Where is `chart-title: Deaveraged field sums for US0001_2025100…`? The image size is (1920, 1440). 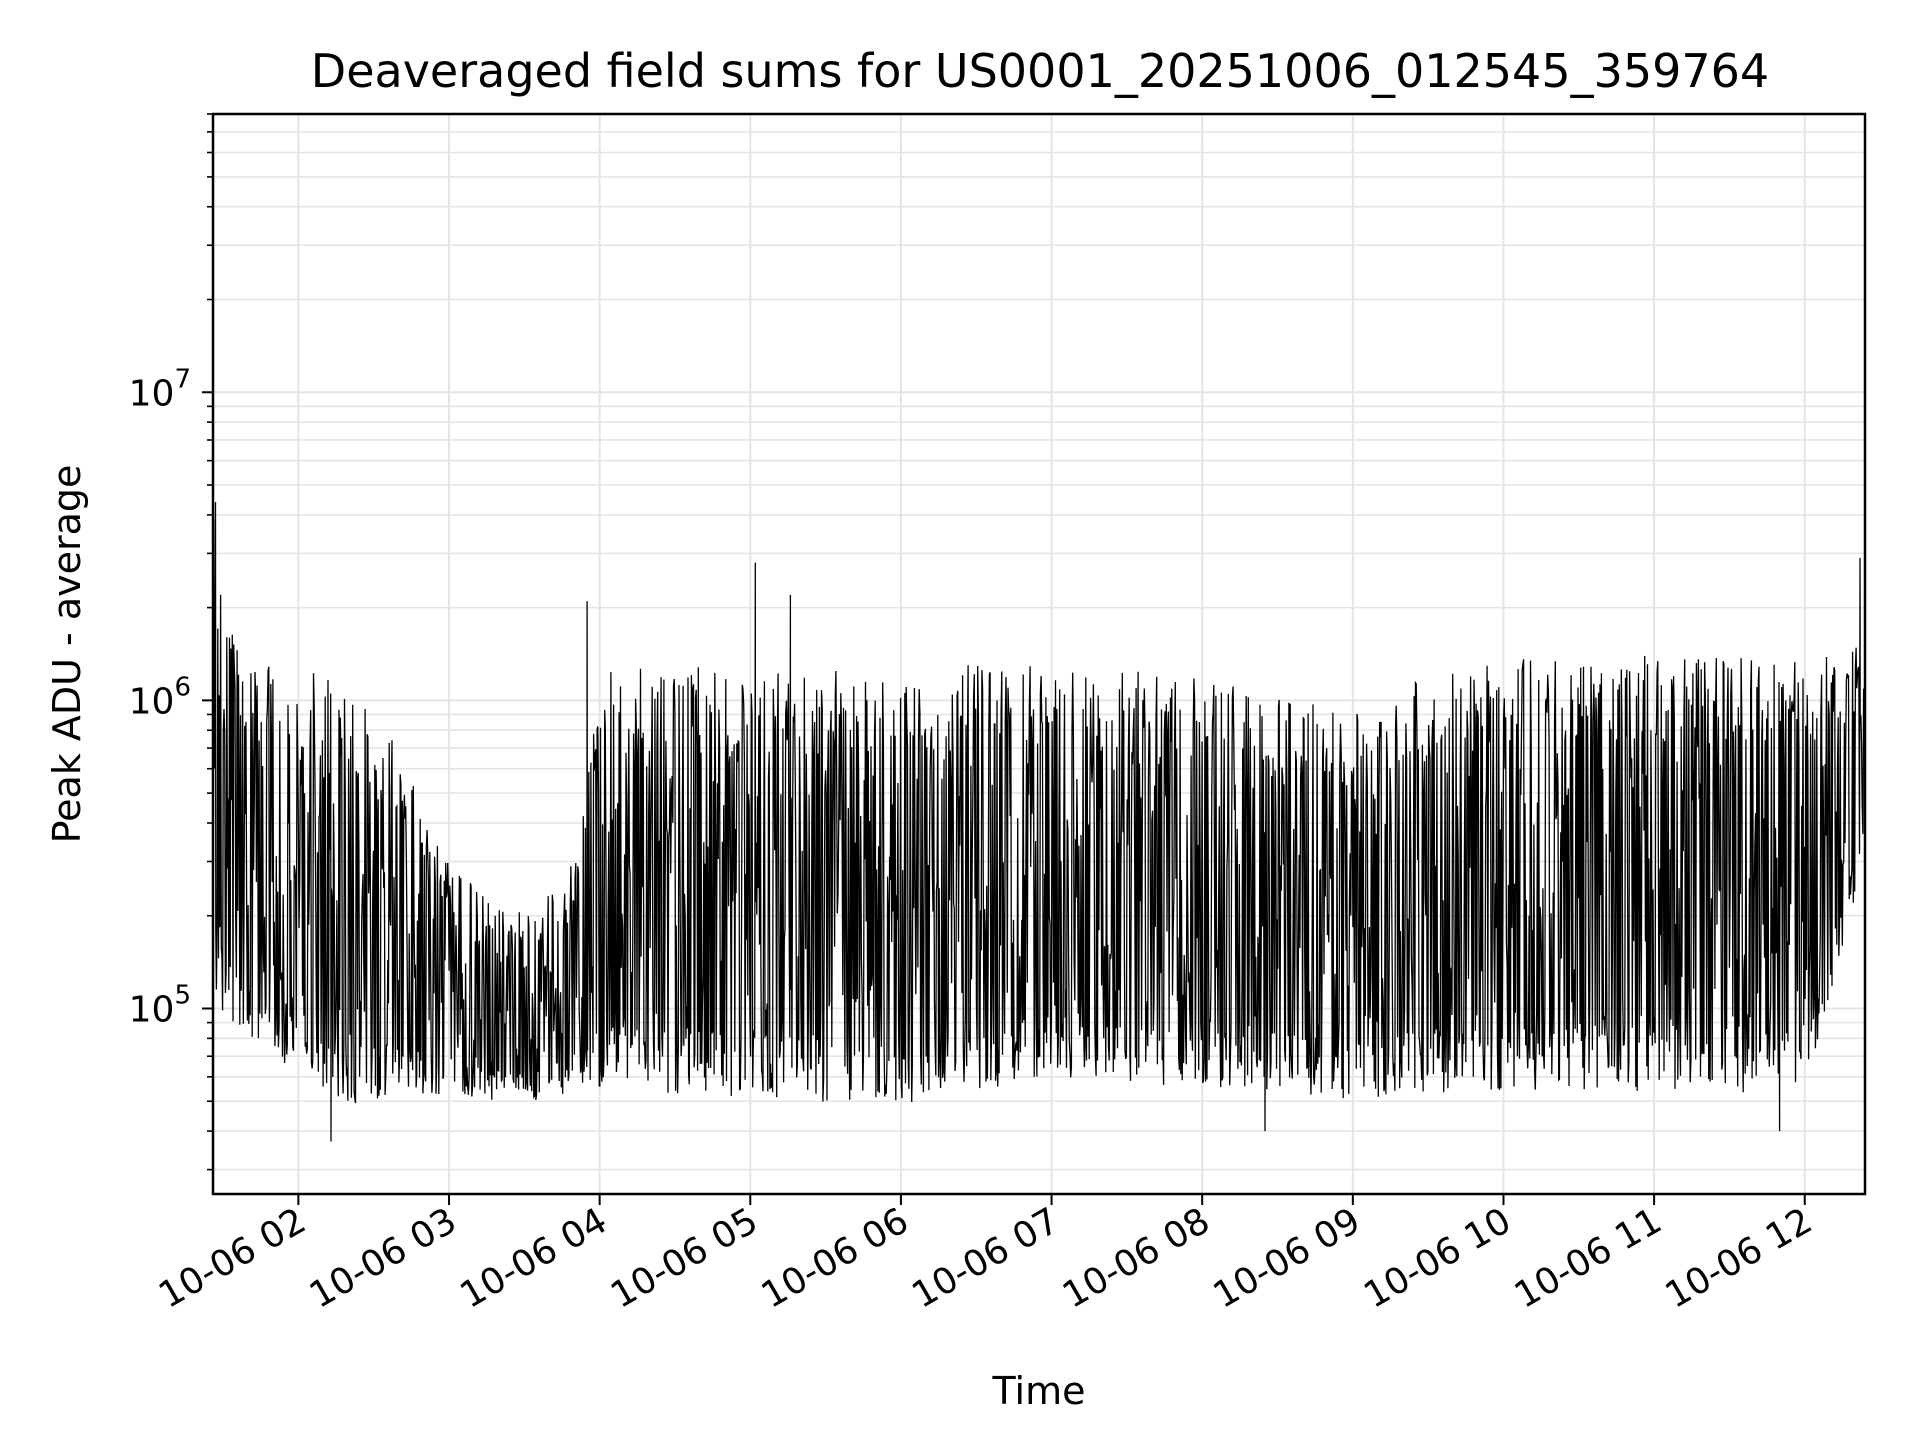 chart-title: Deaveraged field sums for US0001_2025100… is located at coordinates (1040, 71).